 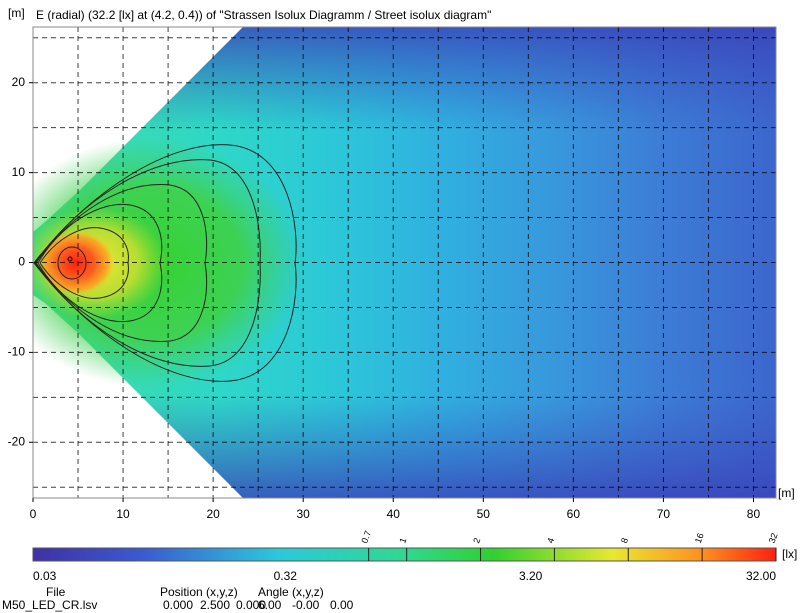 What do you see at coordinates (306, 605) in the screenshot?
I see `footer-value: -0.00` at bounding box center [306, 605].